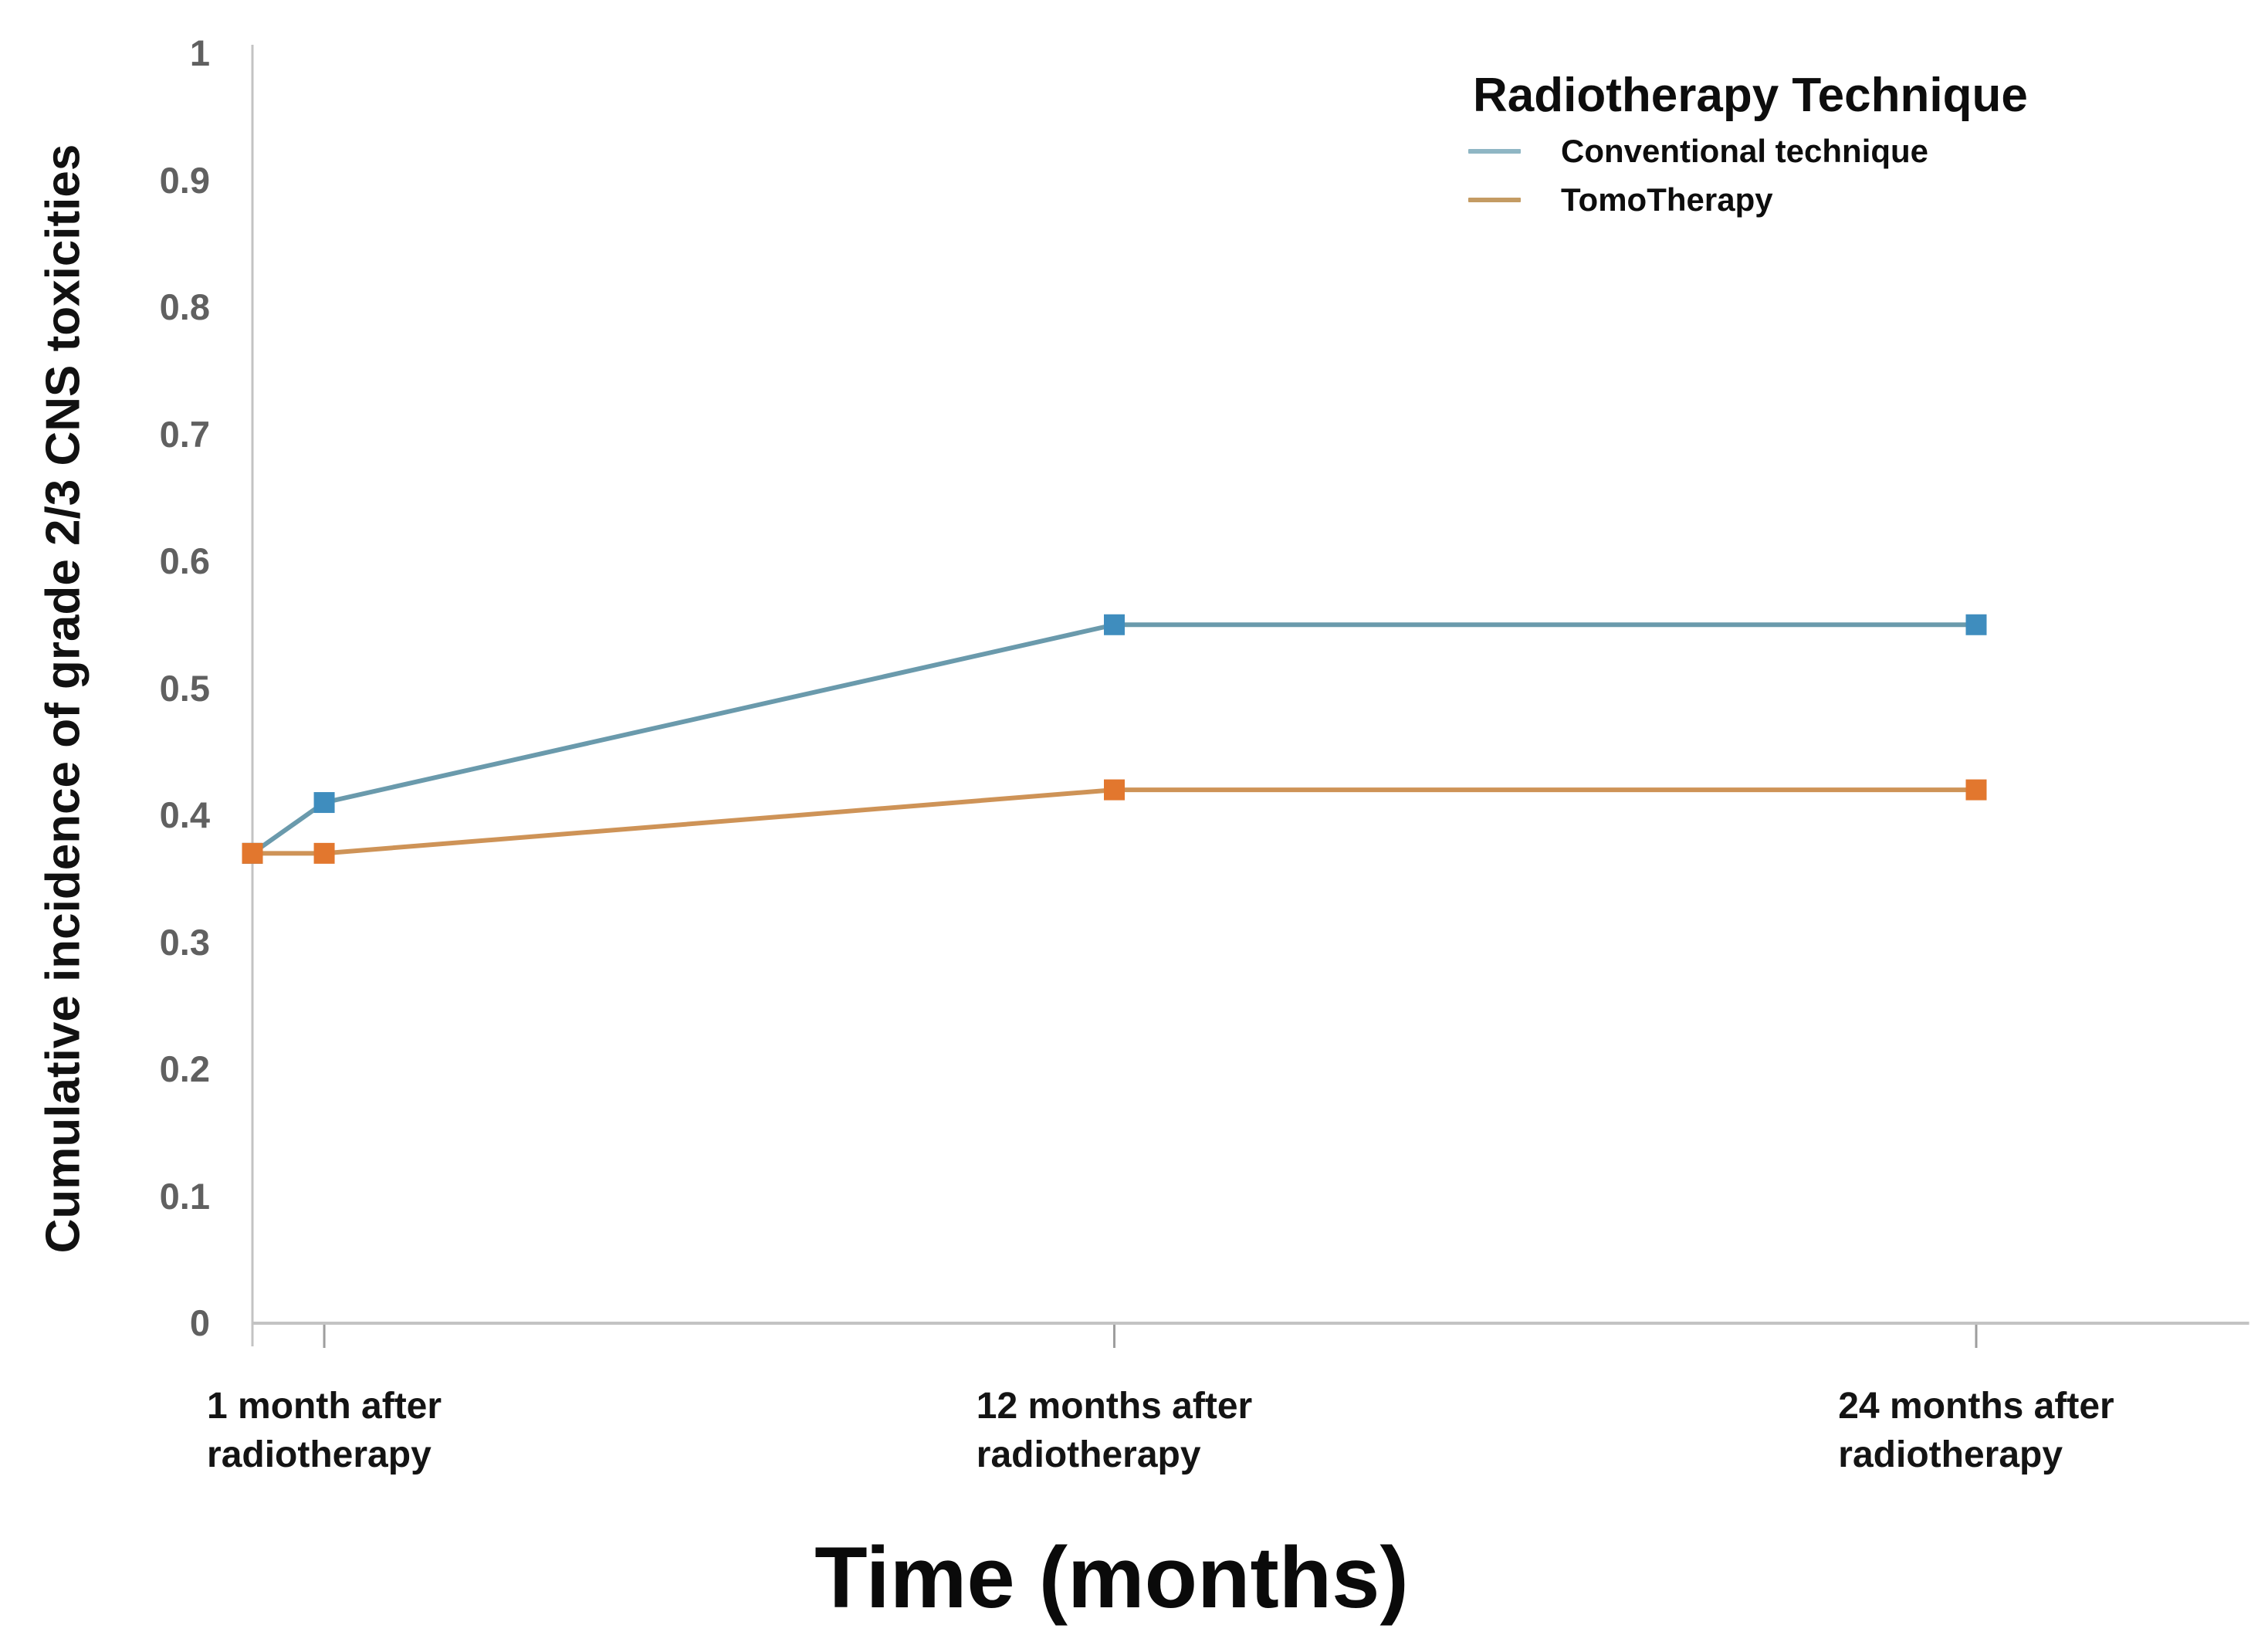 The width and height of the screenshot is (2268, 1632). I want to click on x-tick-label-24-months: 24 months after radiotherapy, so click(1976, 1430).